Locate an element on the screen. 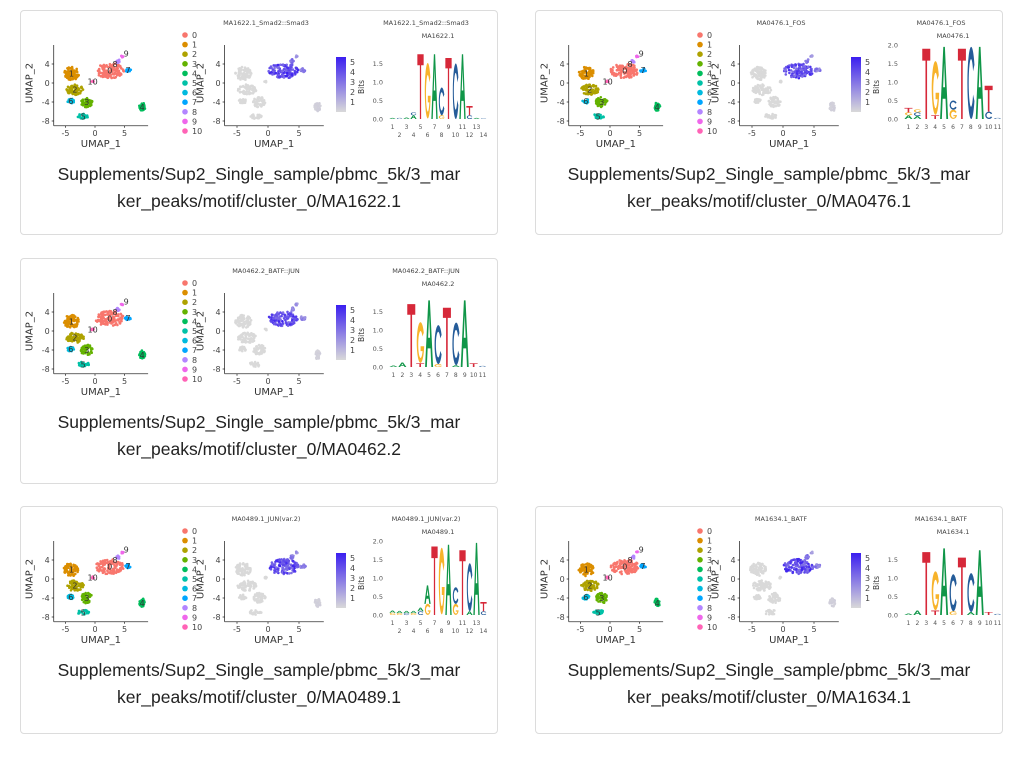 The height and width of the screenshot is (758, 1024). y-tick-label: -8 is located at coordinates (217, 617).